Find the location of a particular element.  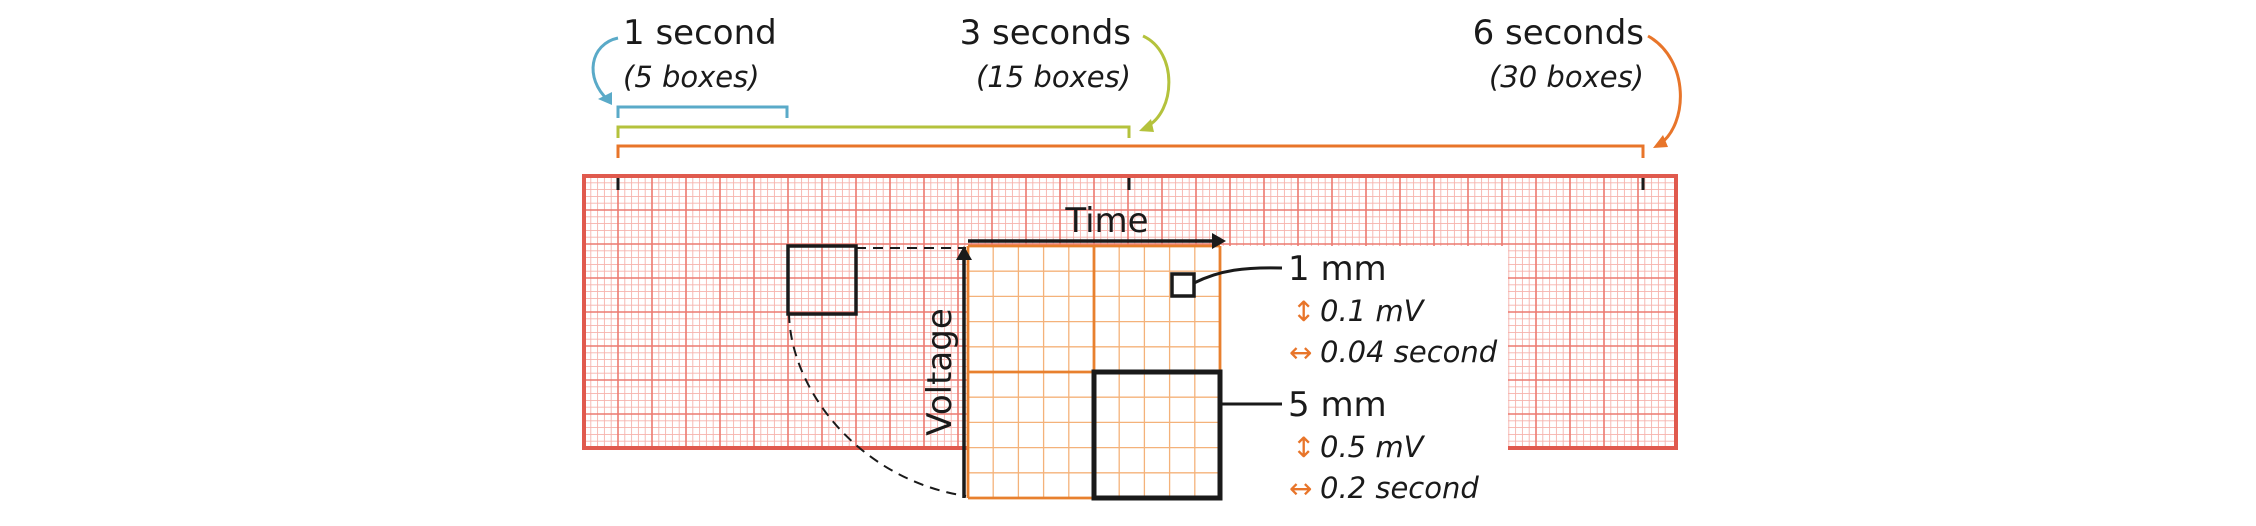

six-seconds-bracket is located at coordinates (1130, 151).